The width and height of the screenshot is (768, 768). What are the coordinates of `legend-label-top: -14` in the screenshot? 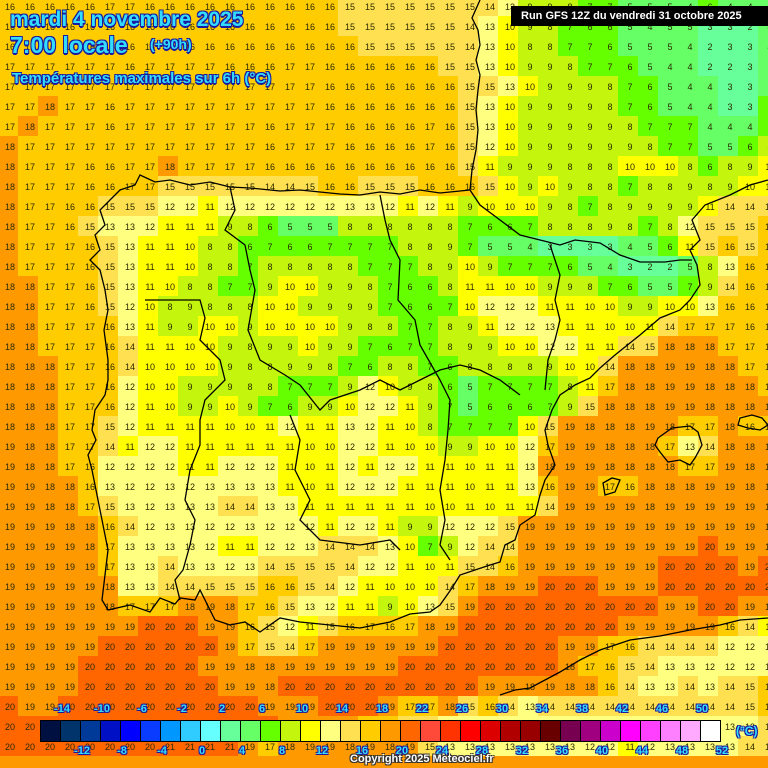 It's located at (62, 709).